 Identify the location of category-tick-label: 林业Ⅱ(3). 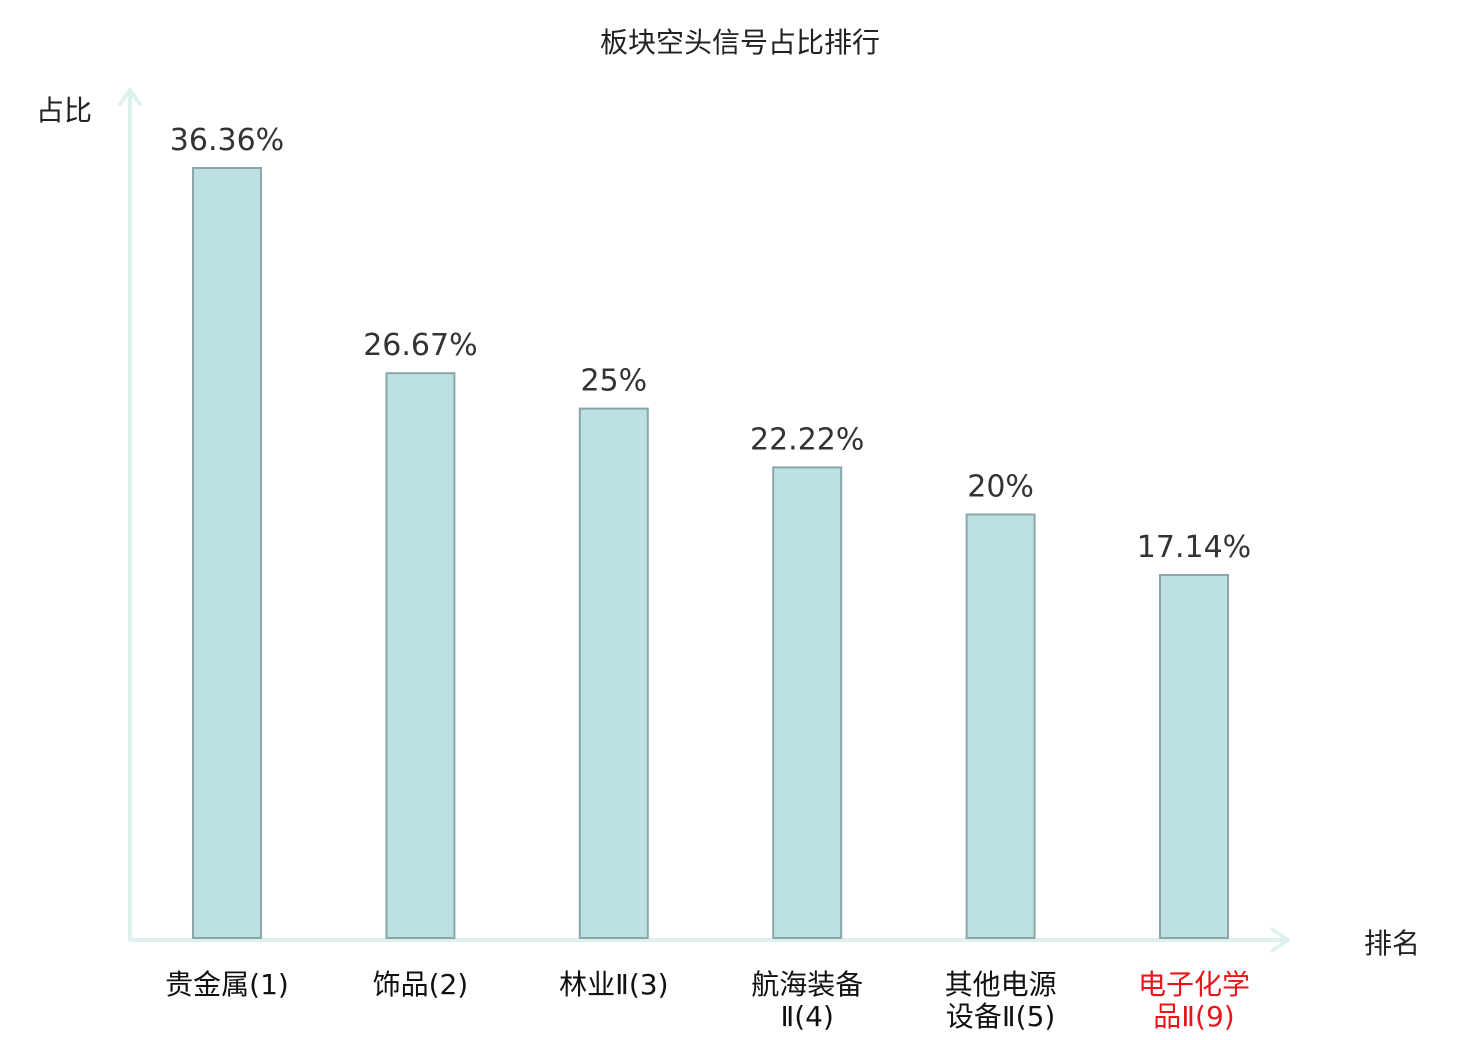
(613, 984).